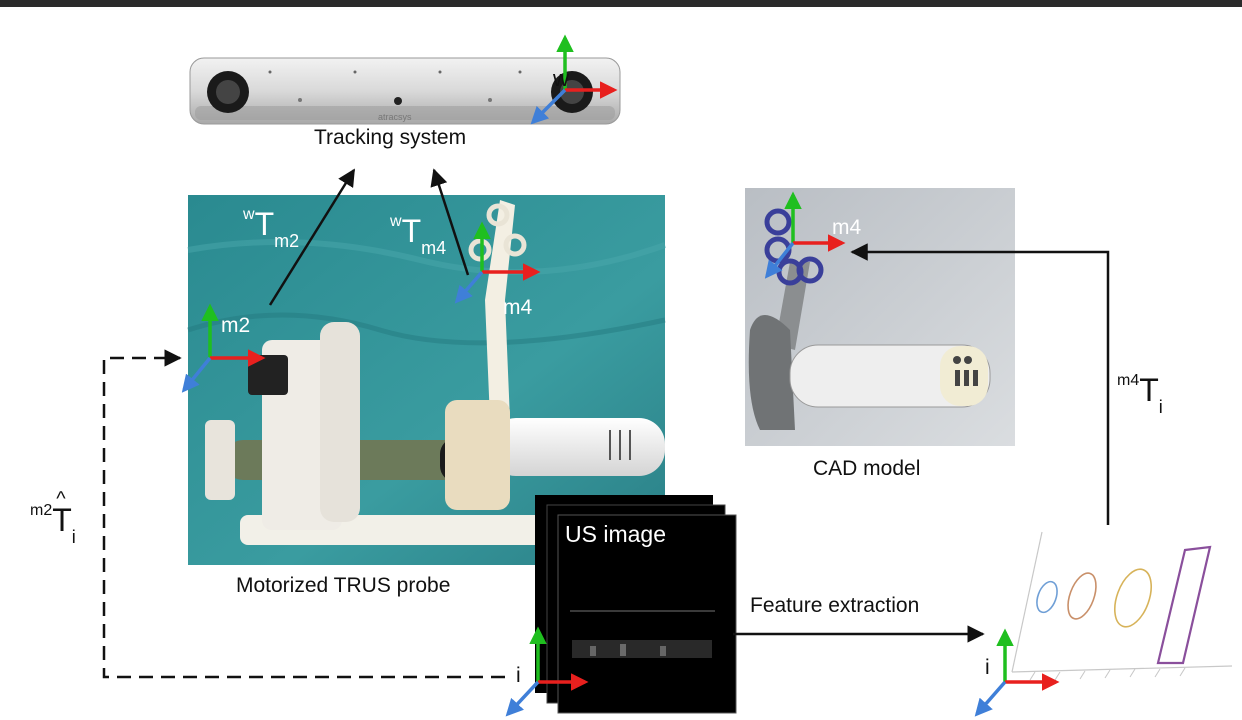 This screenshot has height=720, width=1242. What do you see at coordinates (395, 117) in the screenshot?
I see `brand-label: atracsys` at bounding box center [395, 117].